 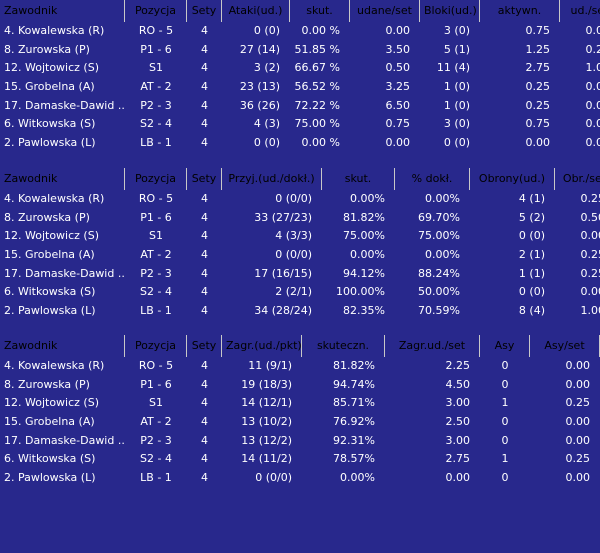 I want to click on data-cell: 4 (1), so click(x=531, y=198).